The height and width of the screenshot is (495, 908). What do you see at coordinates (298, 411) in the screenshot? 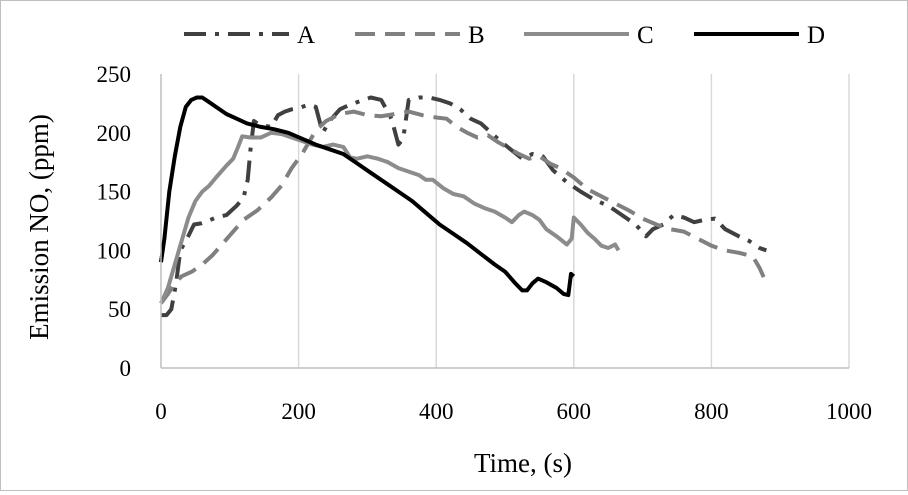
I see `x-tick-label: 200` at bounding box center [298, 411].